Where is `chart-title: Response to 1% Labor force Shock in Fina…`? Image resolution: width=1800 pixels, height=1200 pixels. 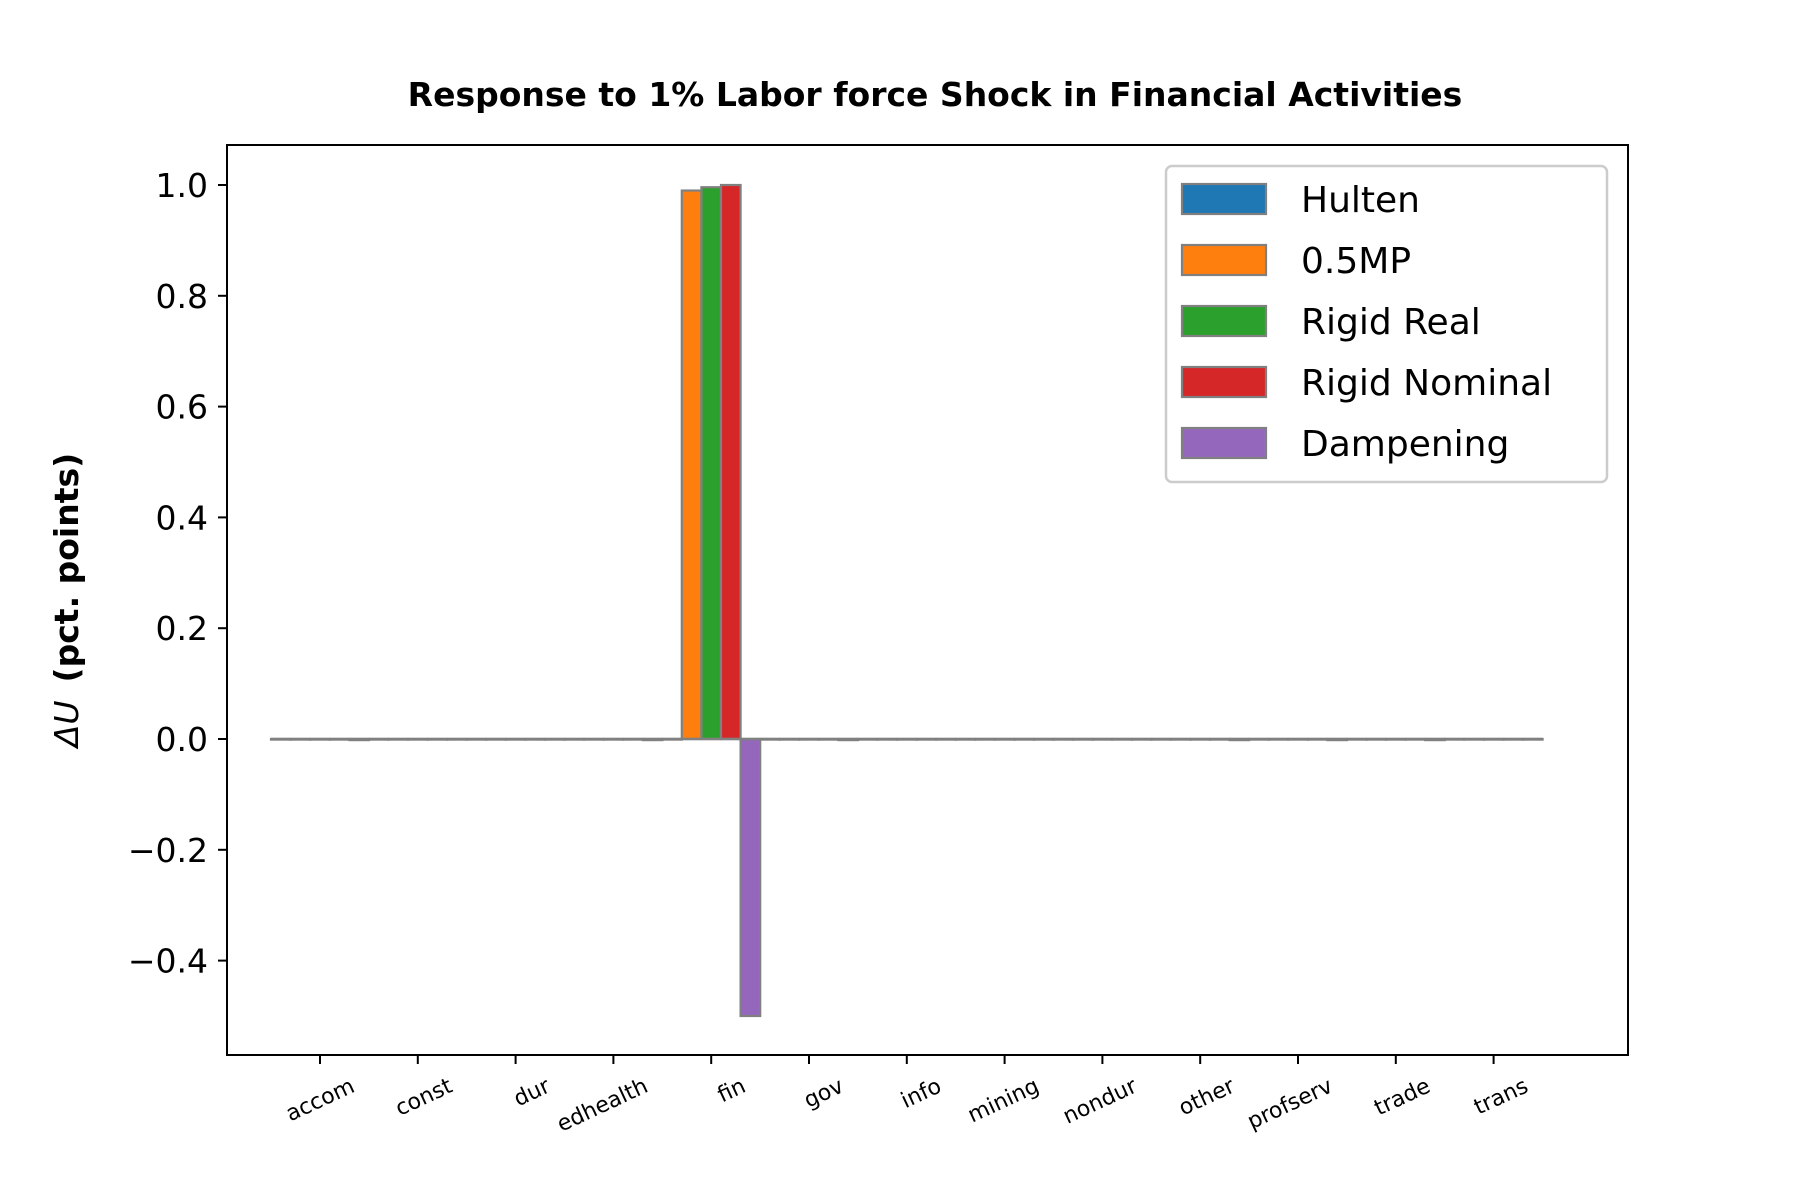
chart-title: Response to 1% Labor force Shock in Fina… is located at coordinates (935, 94).